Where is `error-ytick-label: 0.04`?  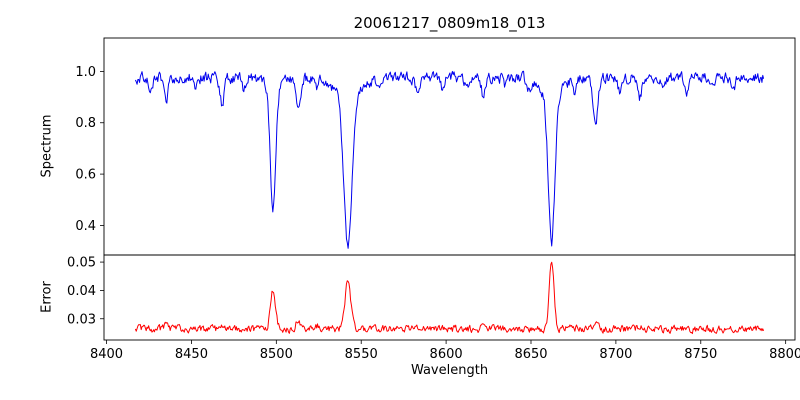
error-ytick-label: 0.04 is located at coordinates (81, 291).